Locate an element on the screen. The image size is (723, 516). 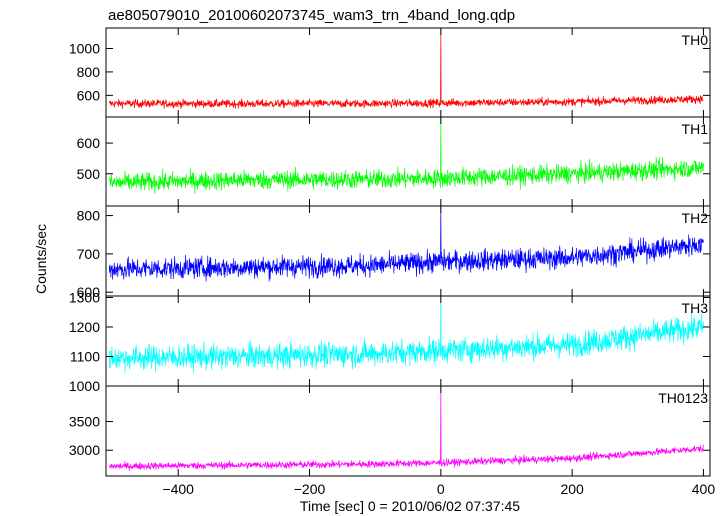
panel-label-th1: TH1 is located at coordinates (695, 129).